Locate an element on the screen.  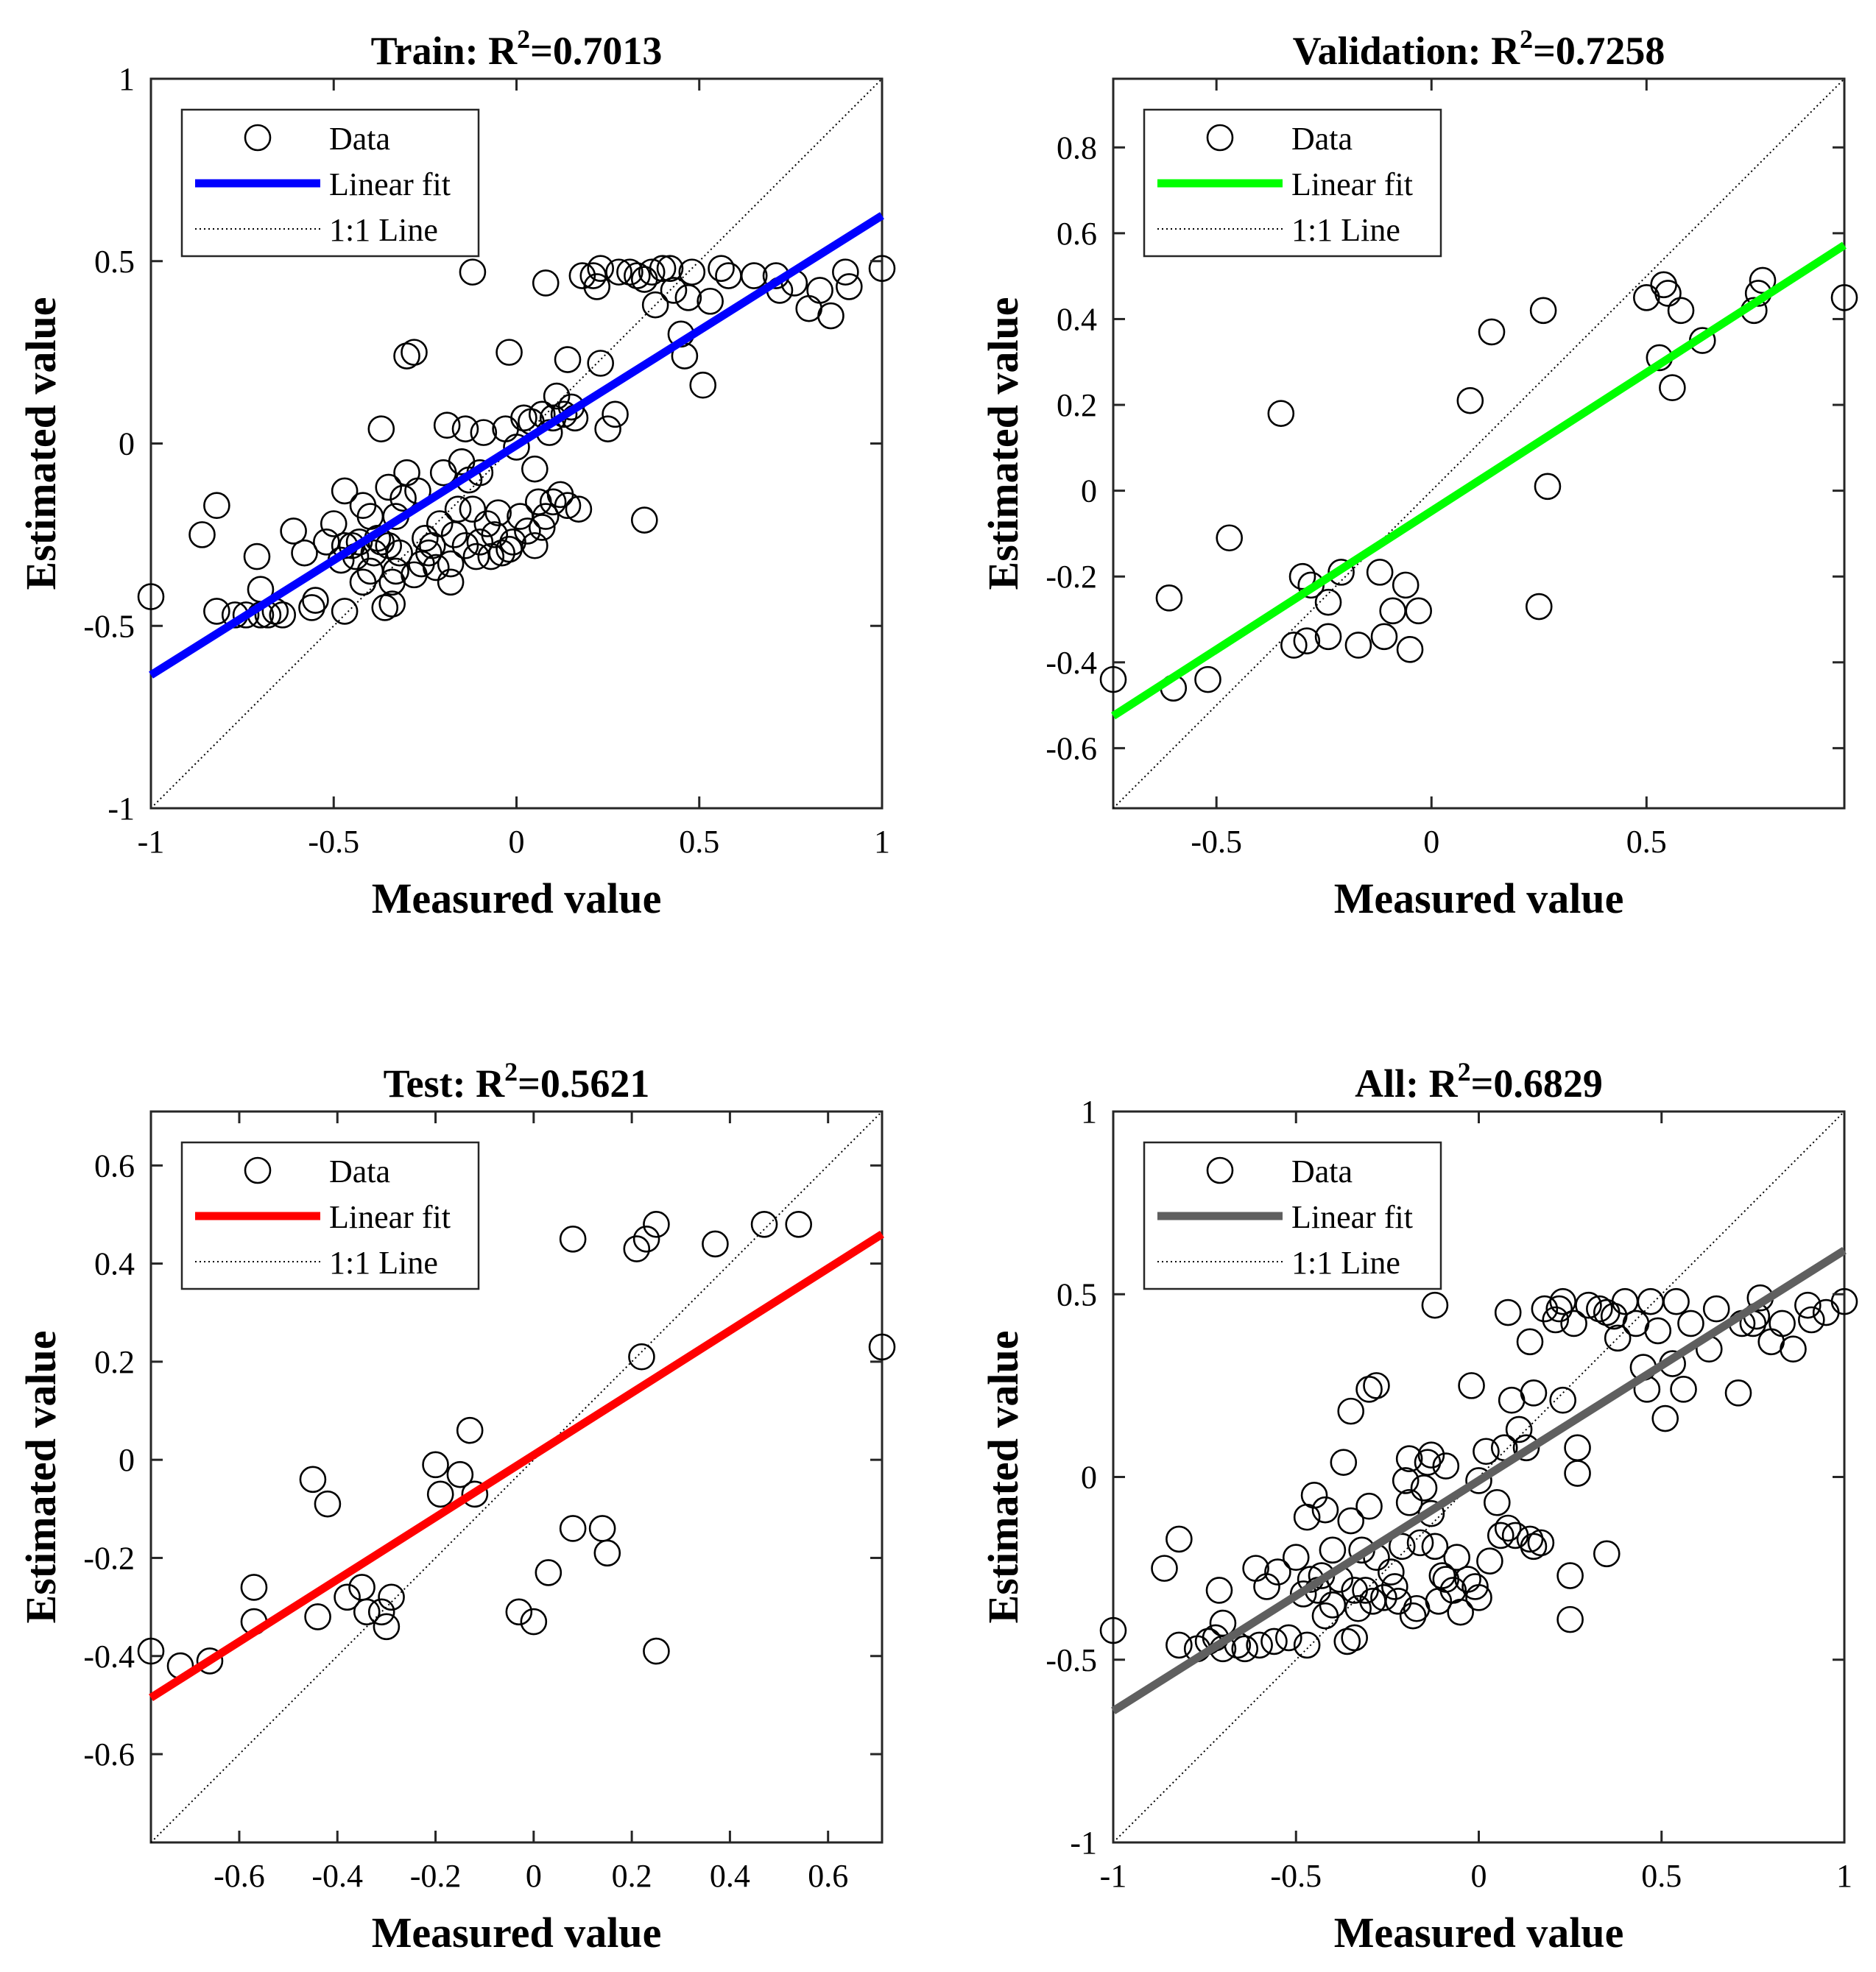
y-axis-label: Estimated value is located at coordinates (41, 1477).